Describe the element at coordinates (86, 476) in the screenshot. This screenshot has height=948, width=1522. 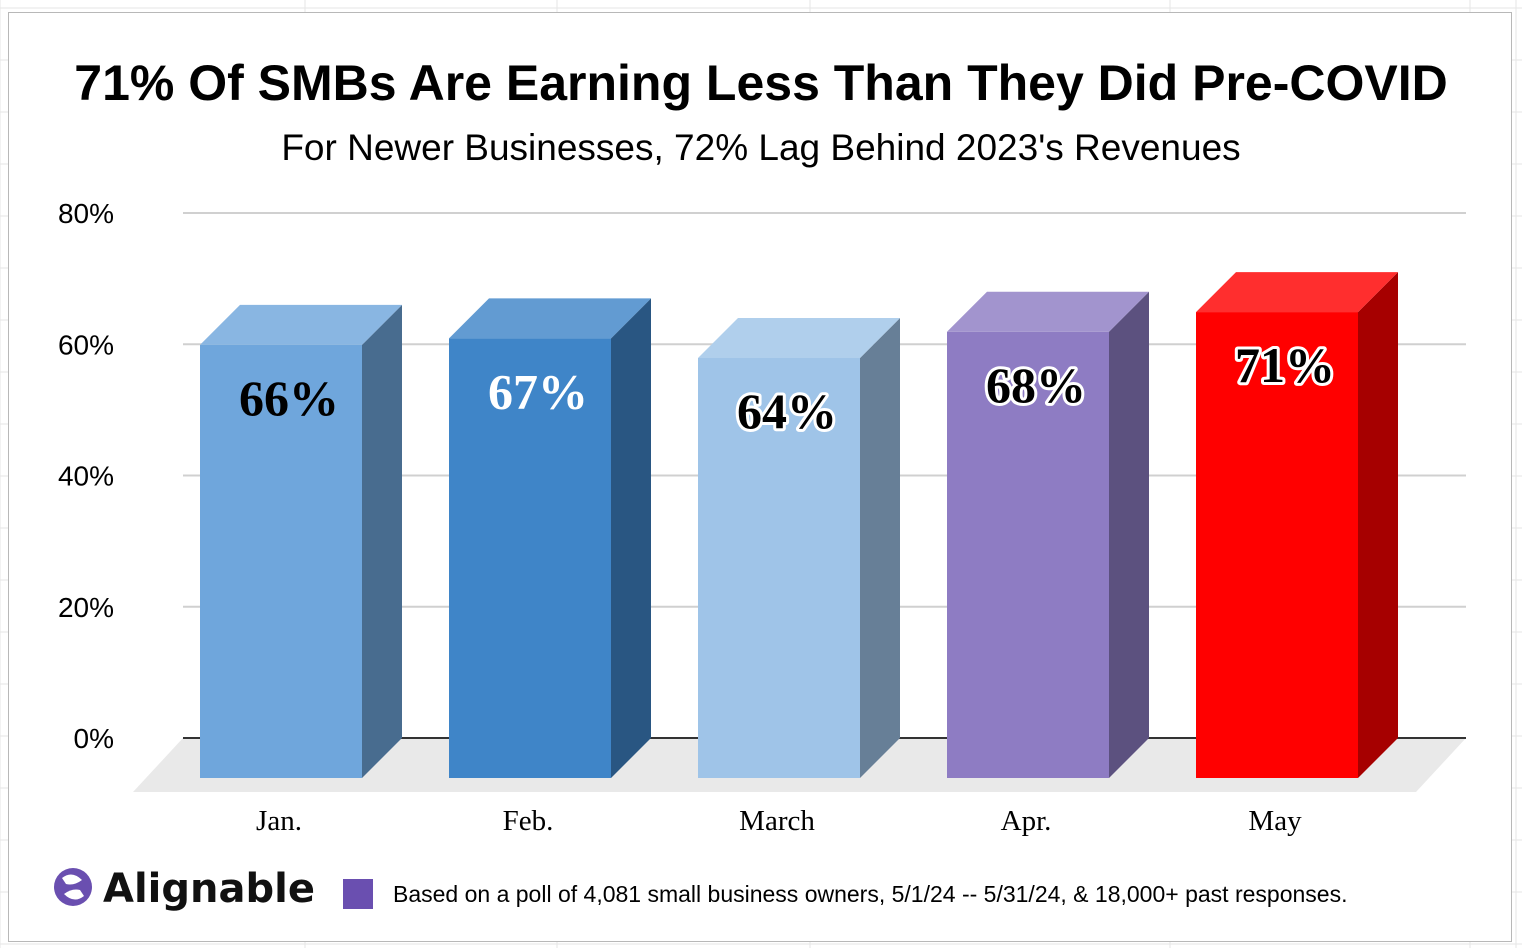
I see `y-tick-label: 40%` at that location.